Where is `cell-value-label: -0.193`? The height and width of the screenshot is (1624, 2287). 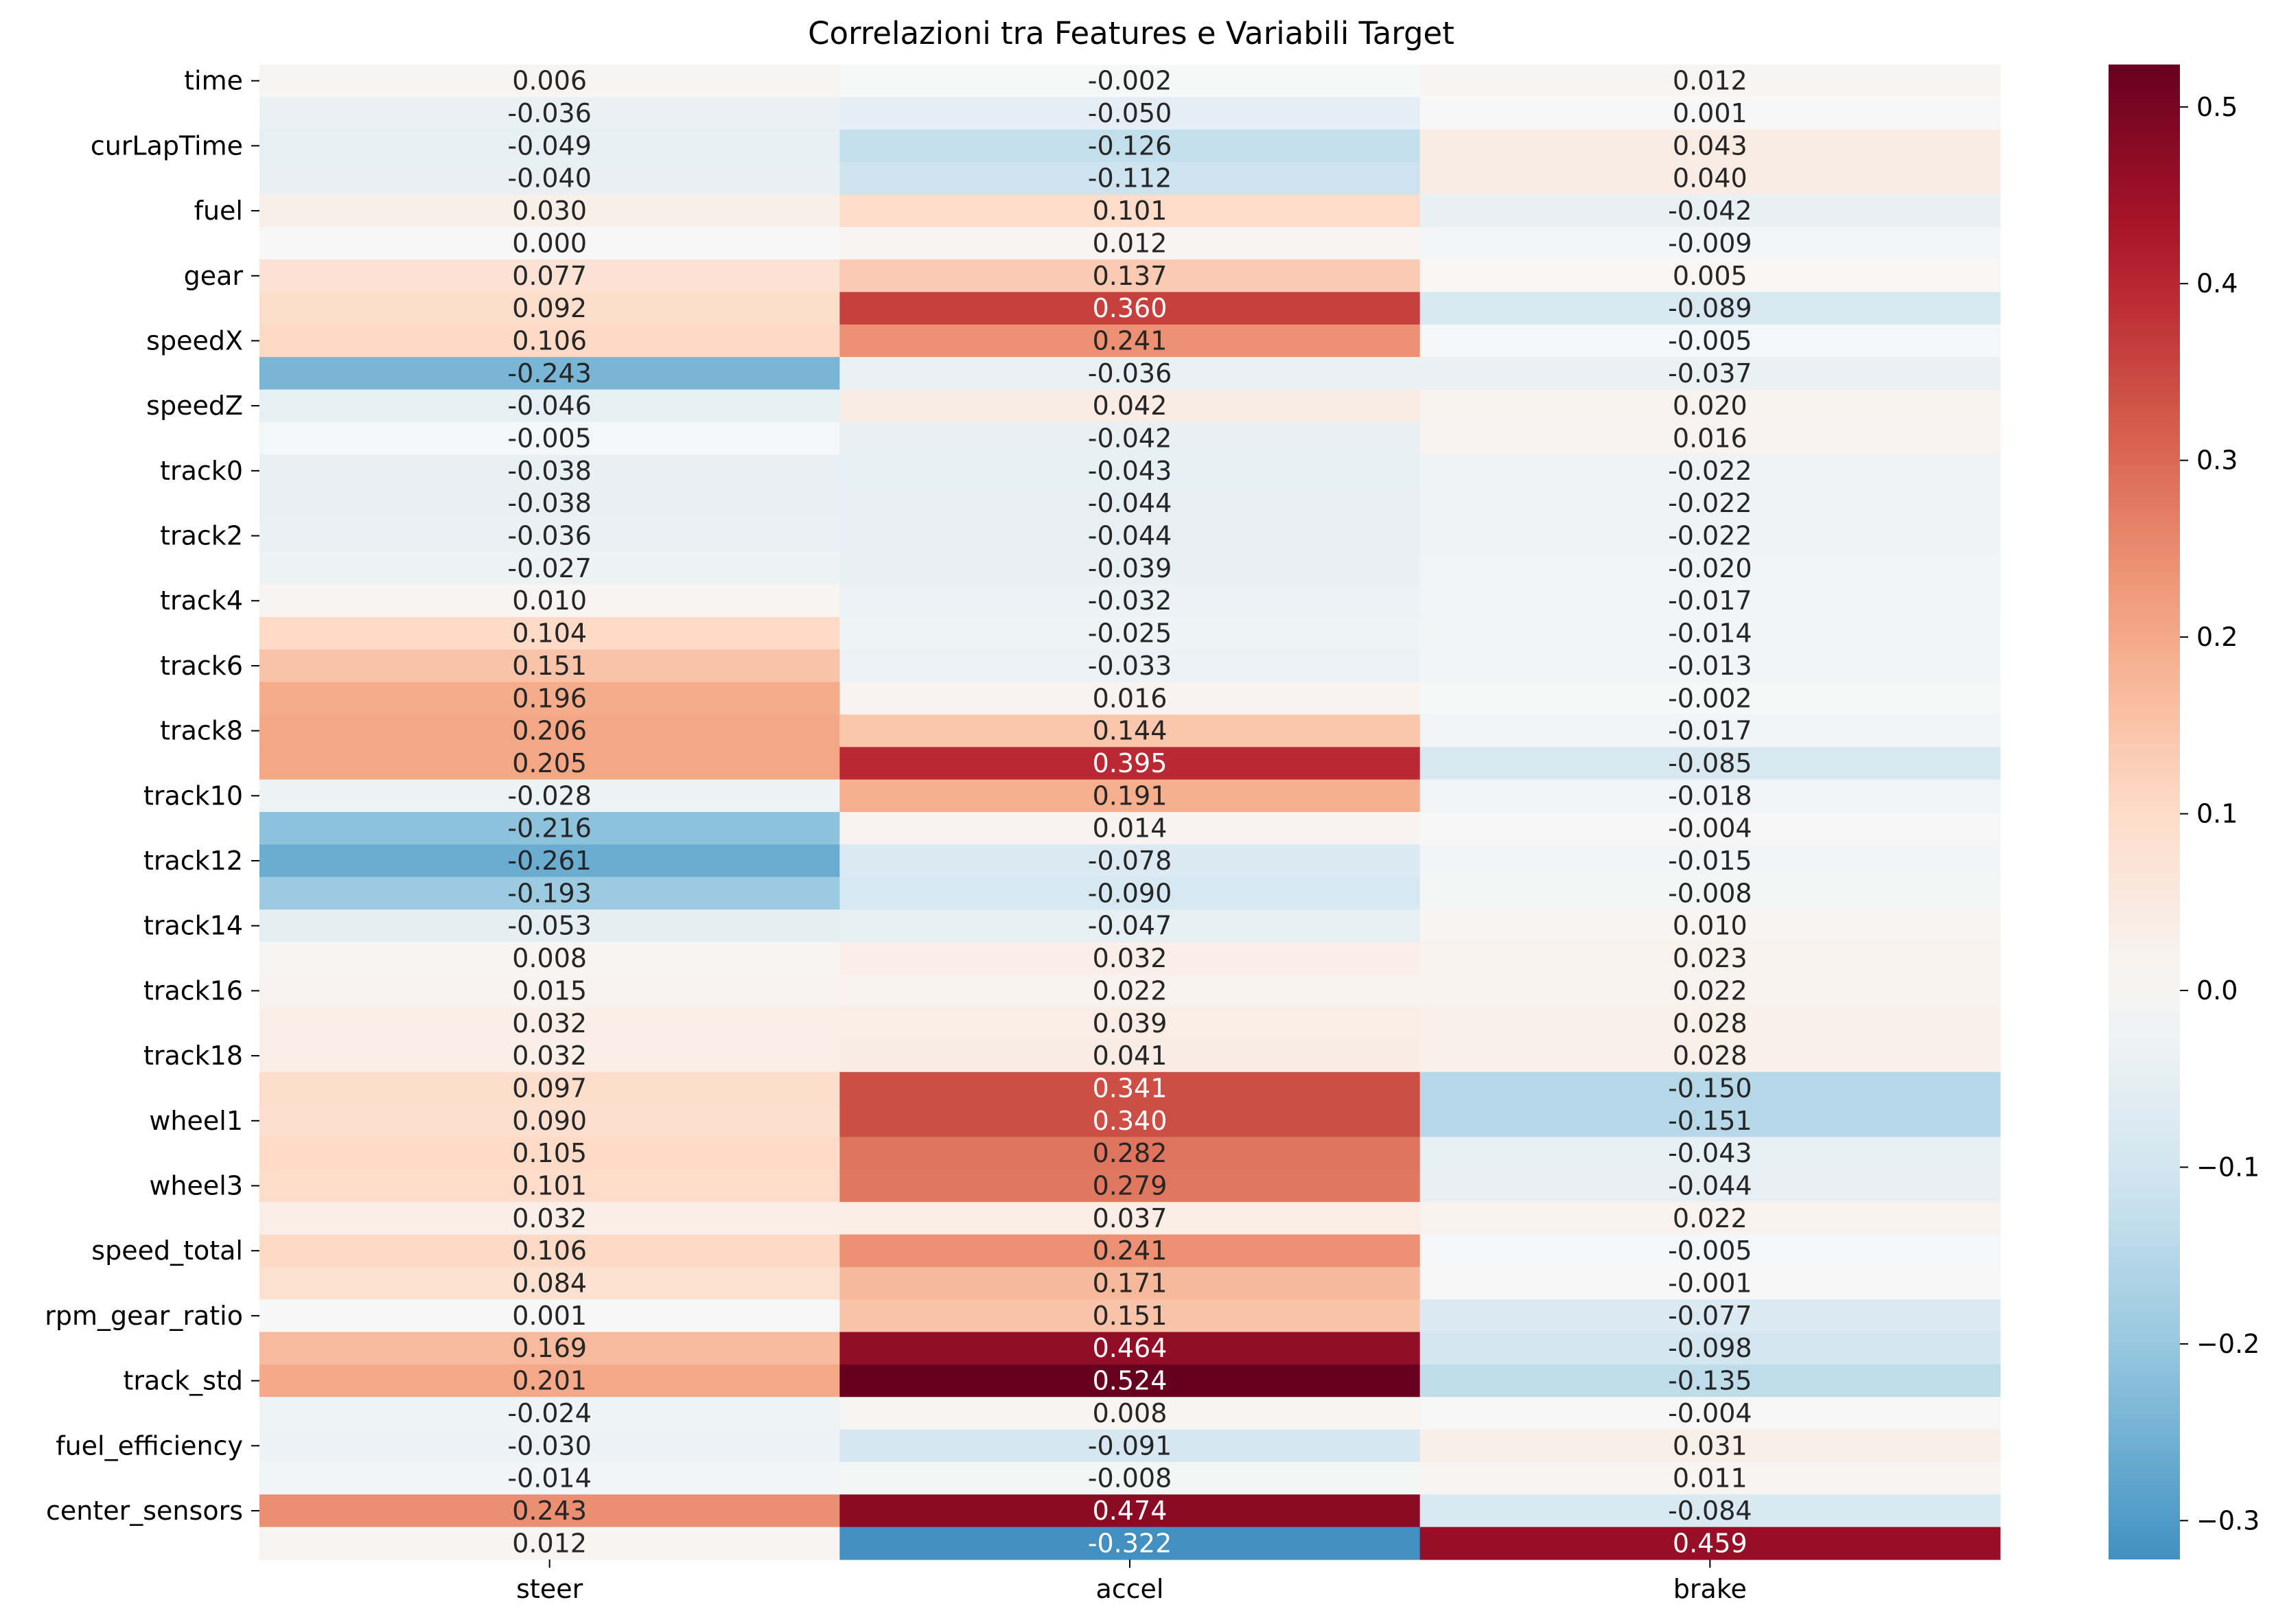
cell-value-label: -0.193 is located at coordinates (549, 893).